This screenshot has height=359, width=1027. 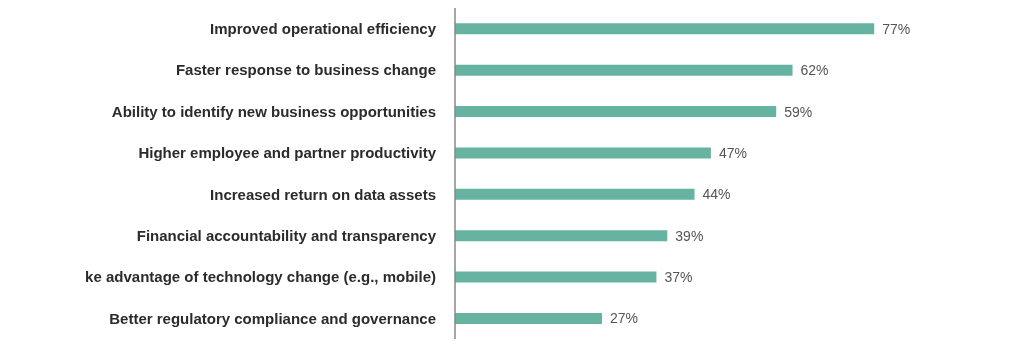 What do you see at coordinates (272, 318) in the screenshot?
I see `y-tick-label: Better regulatory compliance and governance` at bounding box center [272, 318].